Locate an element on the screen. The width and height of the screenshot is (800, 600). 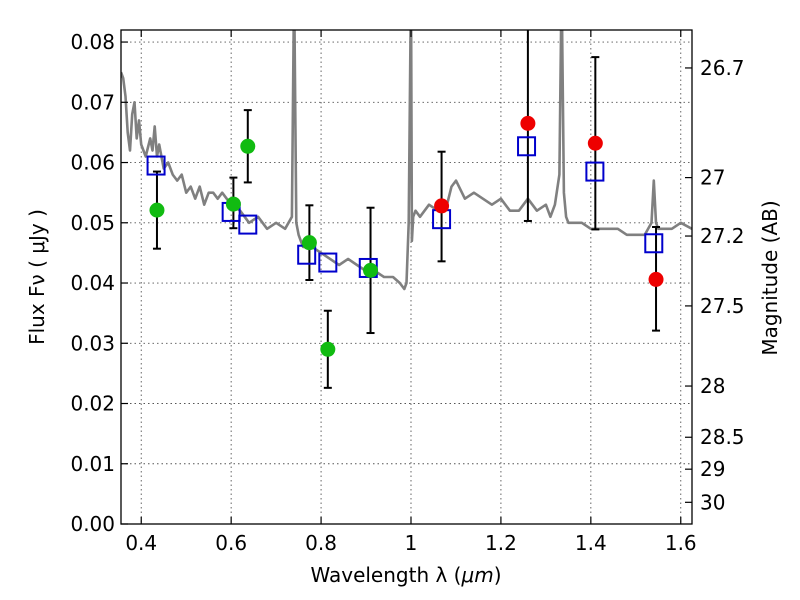
y-tick-label: 0.05 is located at coordinates (92, 223).